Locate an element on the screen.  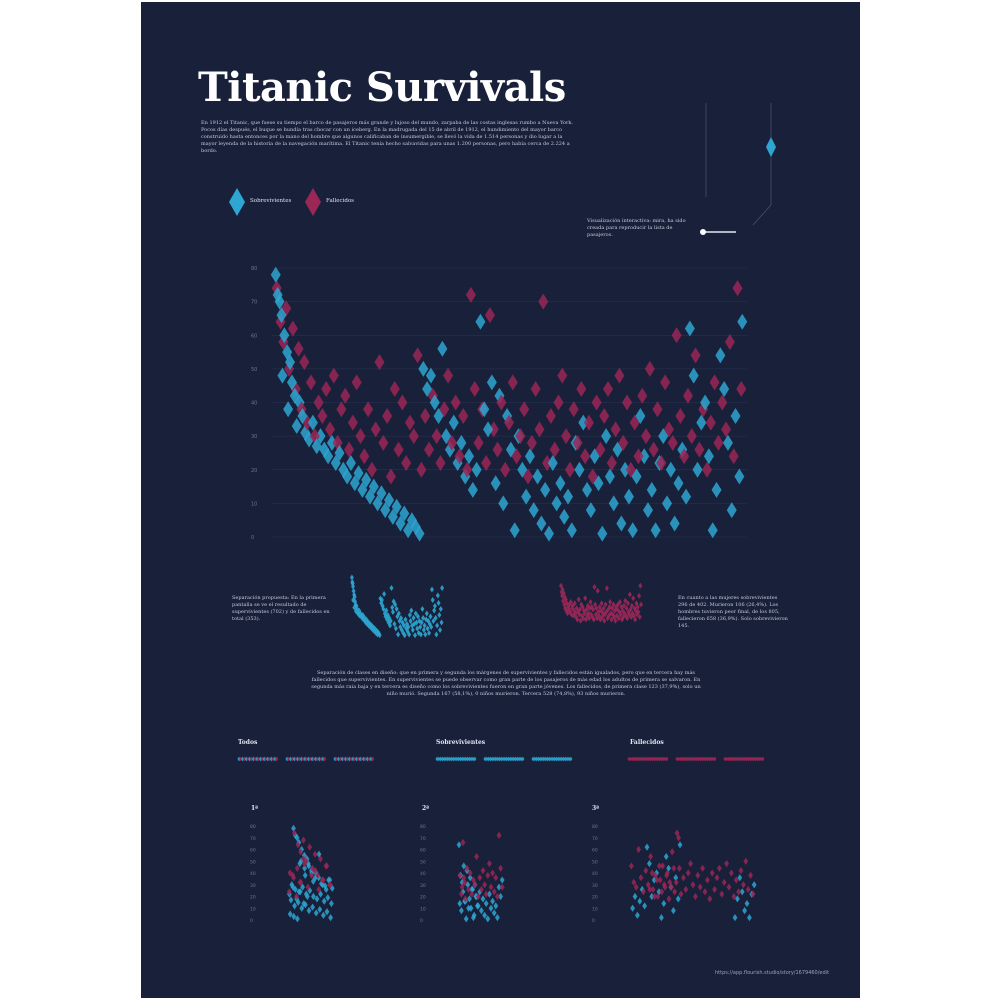
interactive-widget is located at coordinates (736, 172).